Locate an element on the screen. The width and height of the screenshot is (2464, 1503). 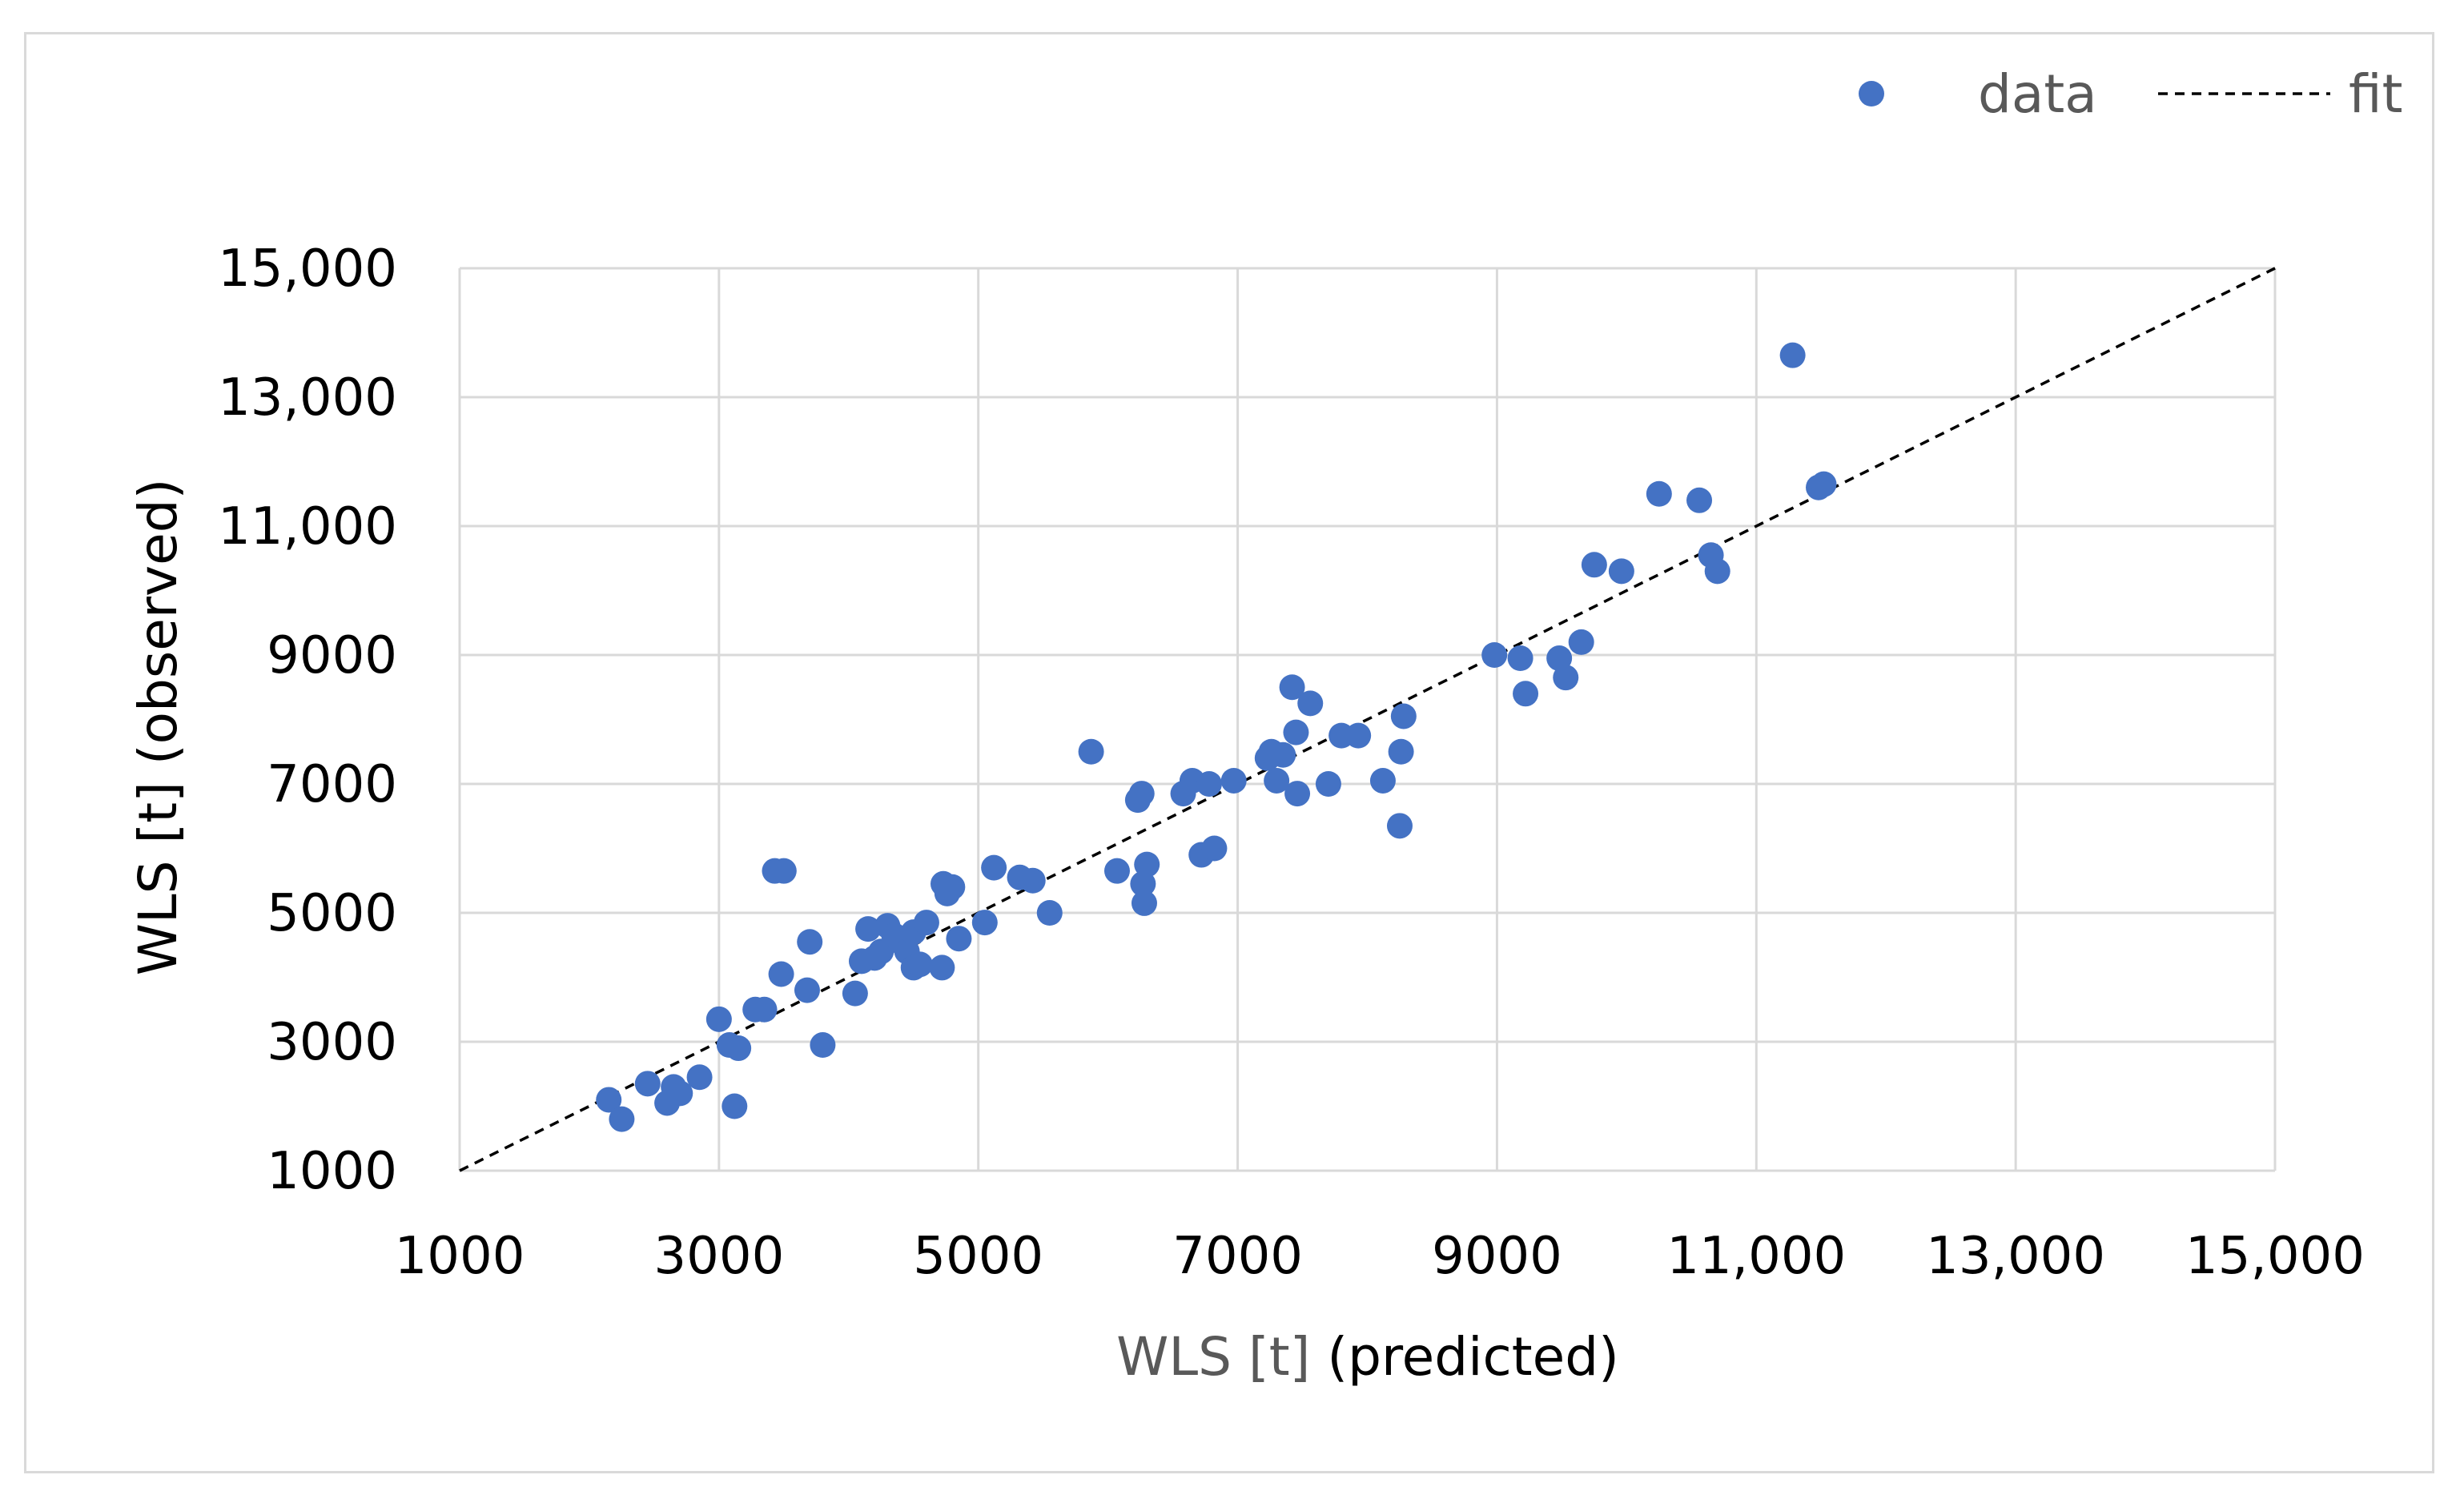
x-tick-label: 9000 is located at coordinates (1497, 1256).